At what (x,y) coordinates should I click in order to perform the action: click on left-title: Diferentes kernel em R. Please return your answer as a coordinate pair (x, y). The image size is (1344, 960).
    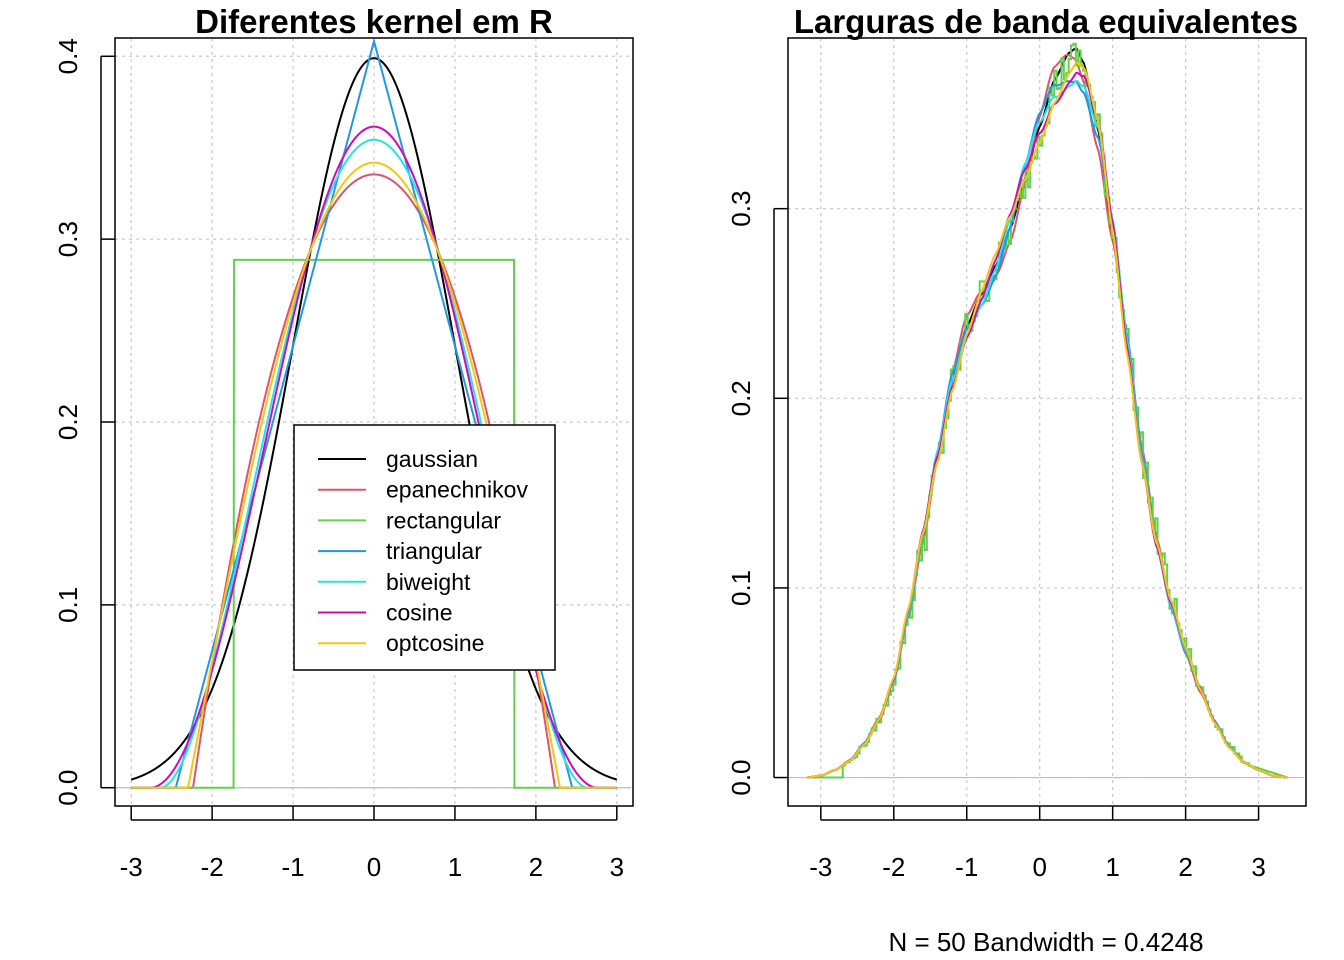
    Looking at the image, I should click on (374, 21).